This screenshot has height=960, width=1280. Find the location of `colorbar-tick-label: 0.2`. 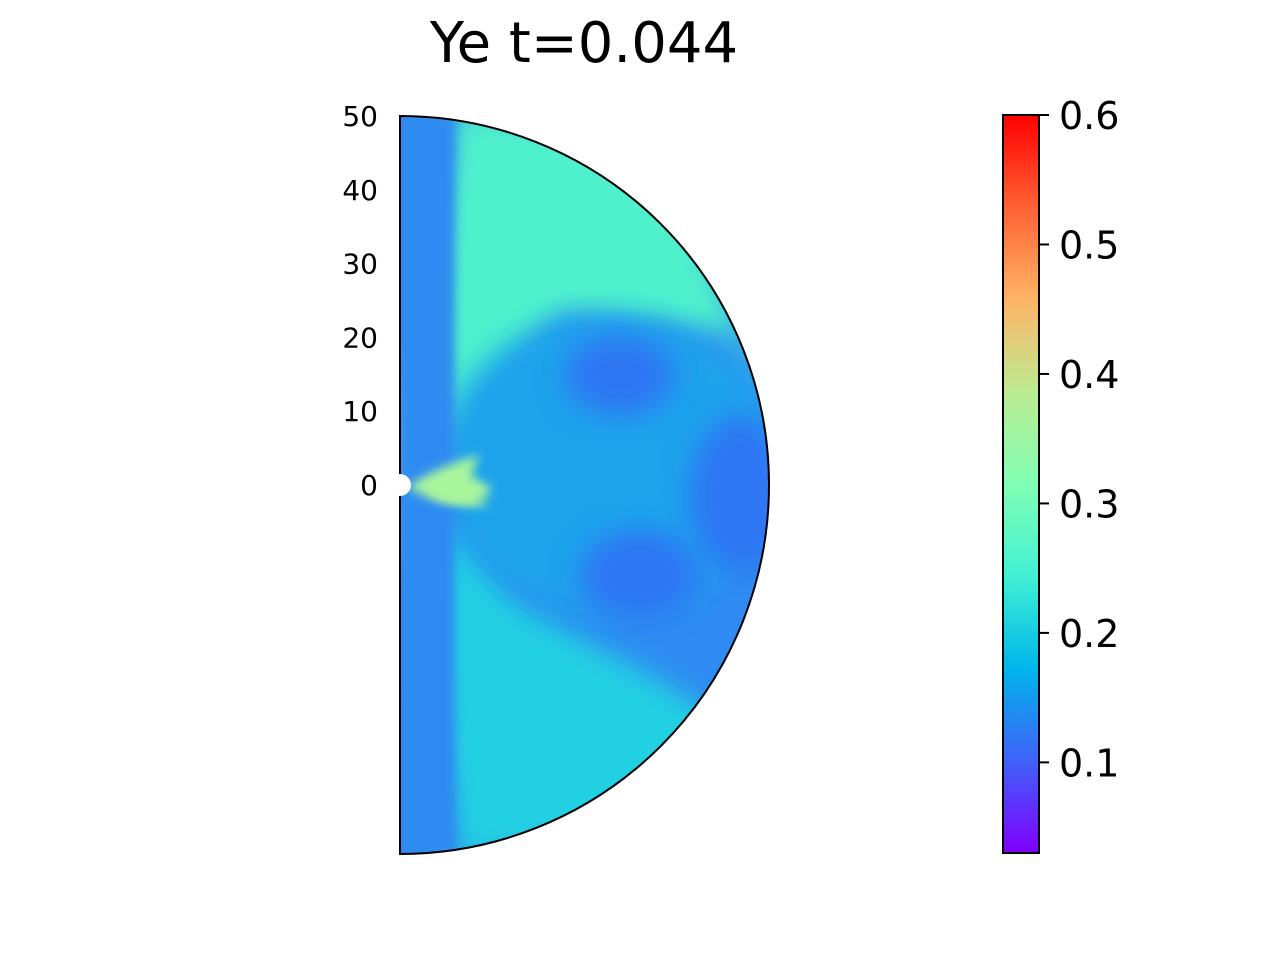

colorbar-tick-label: 0.2 is located at coordinates (1089, 634).